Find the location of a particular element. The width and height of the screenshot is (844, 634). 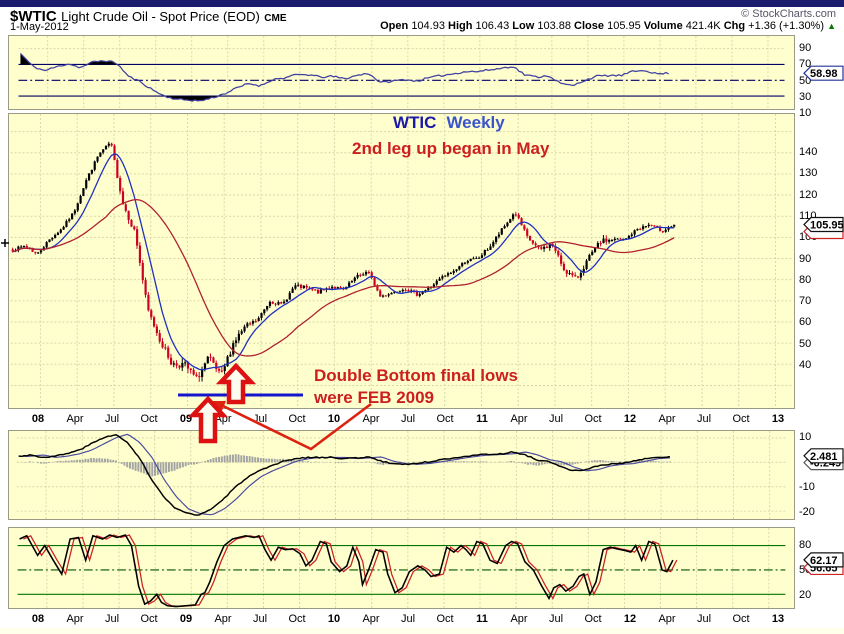

macd-plot is located at coordinates (401, 475).